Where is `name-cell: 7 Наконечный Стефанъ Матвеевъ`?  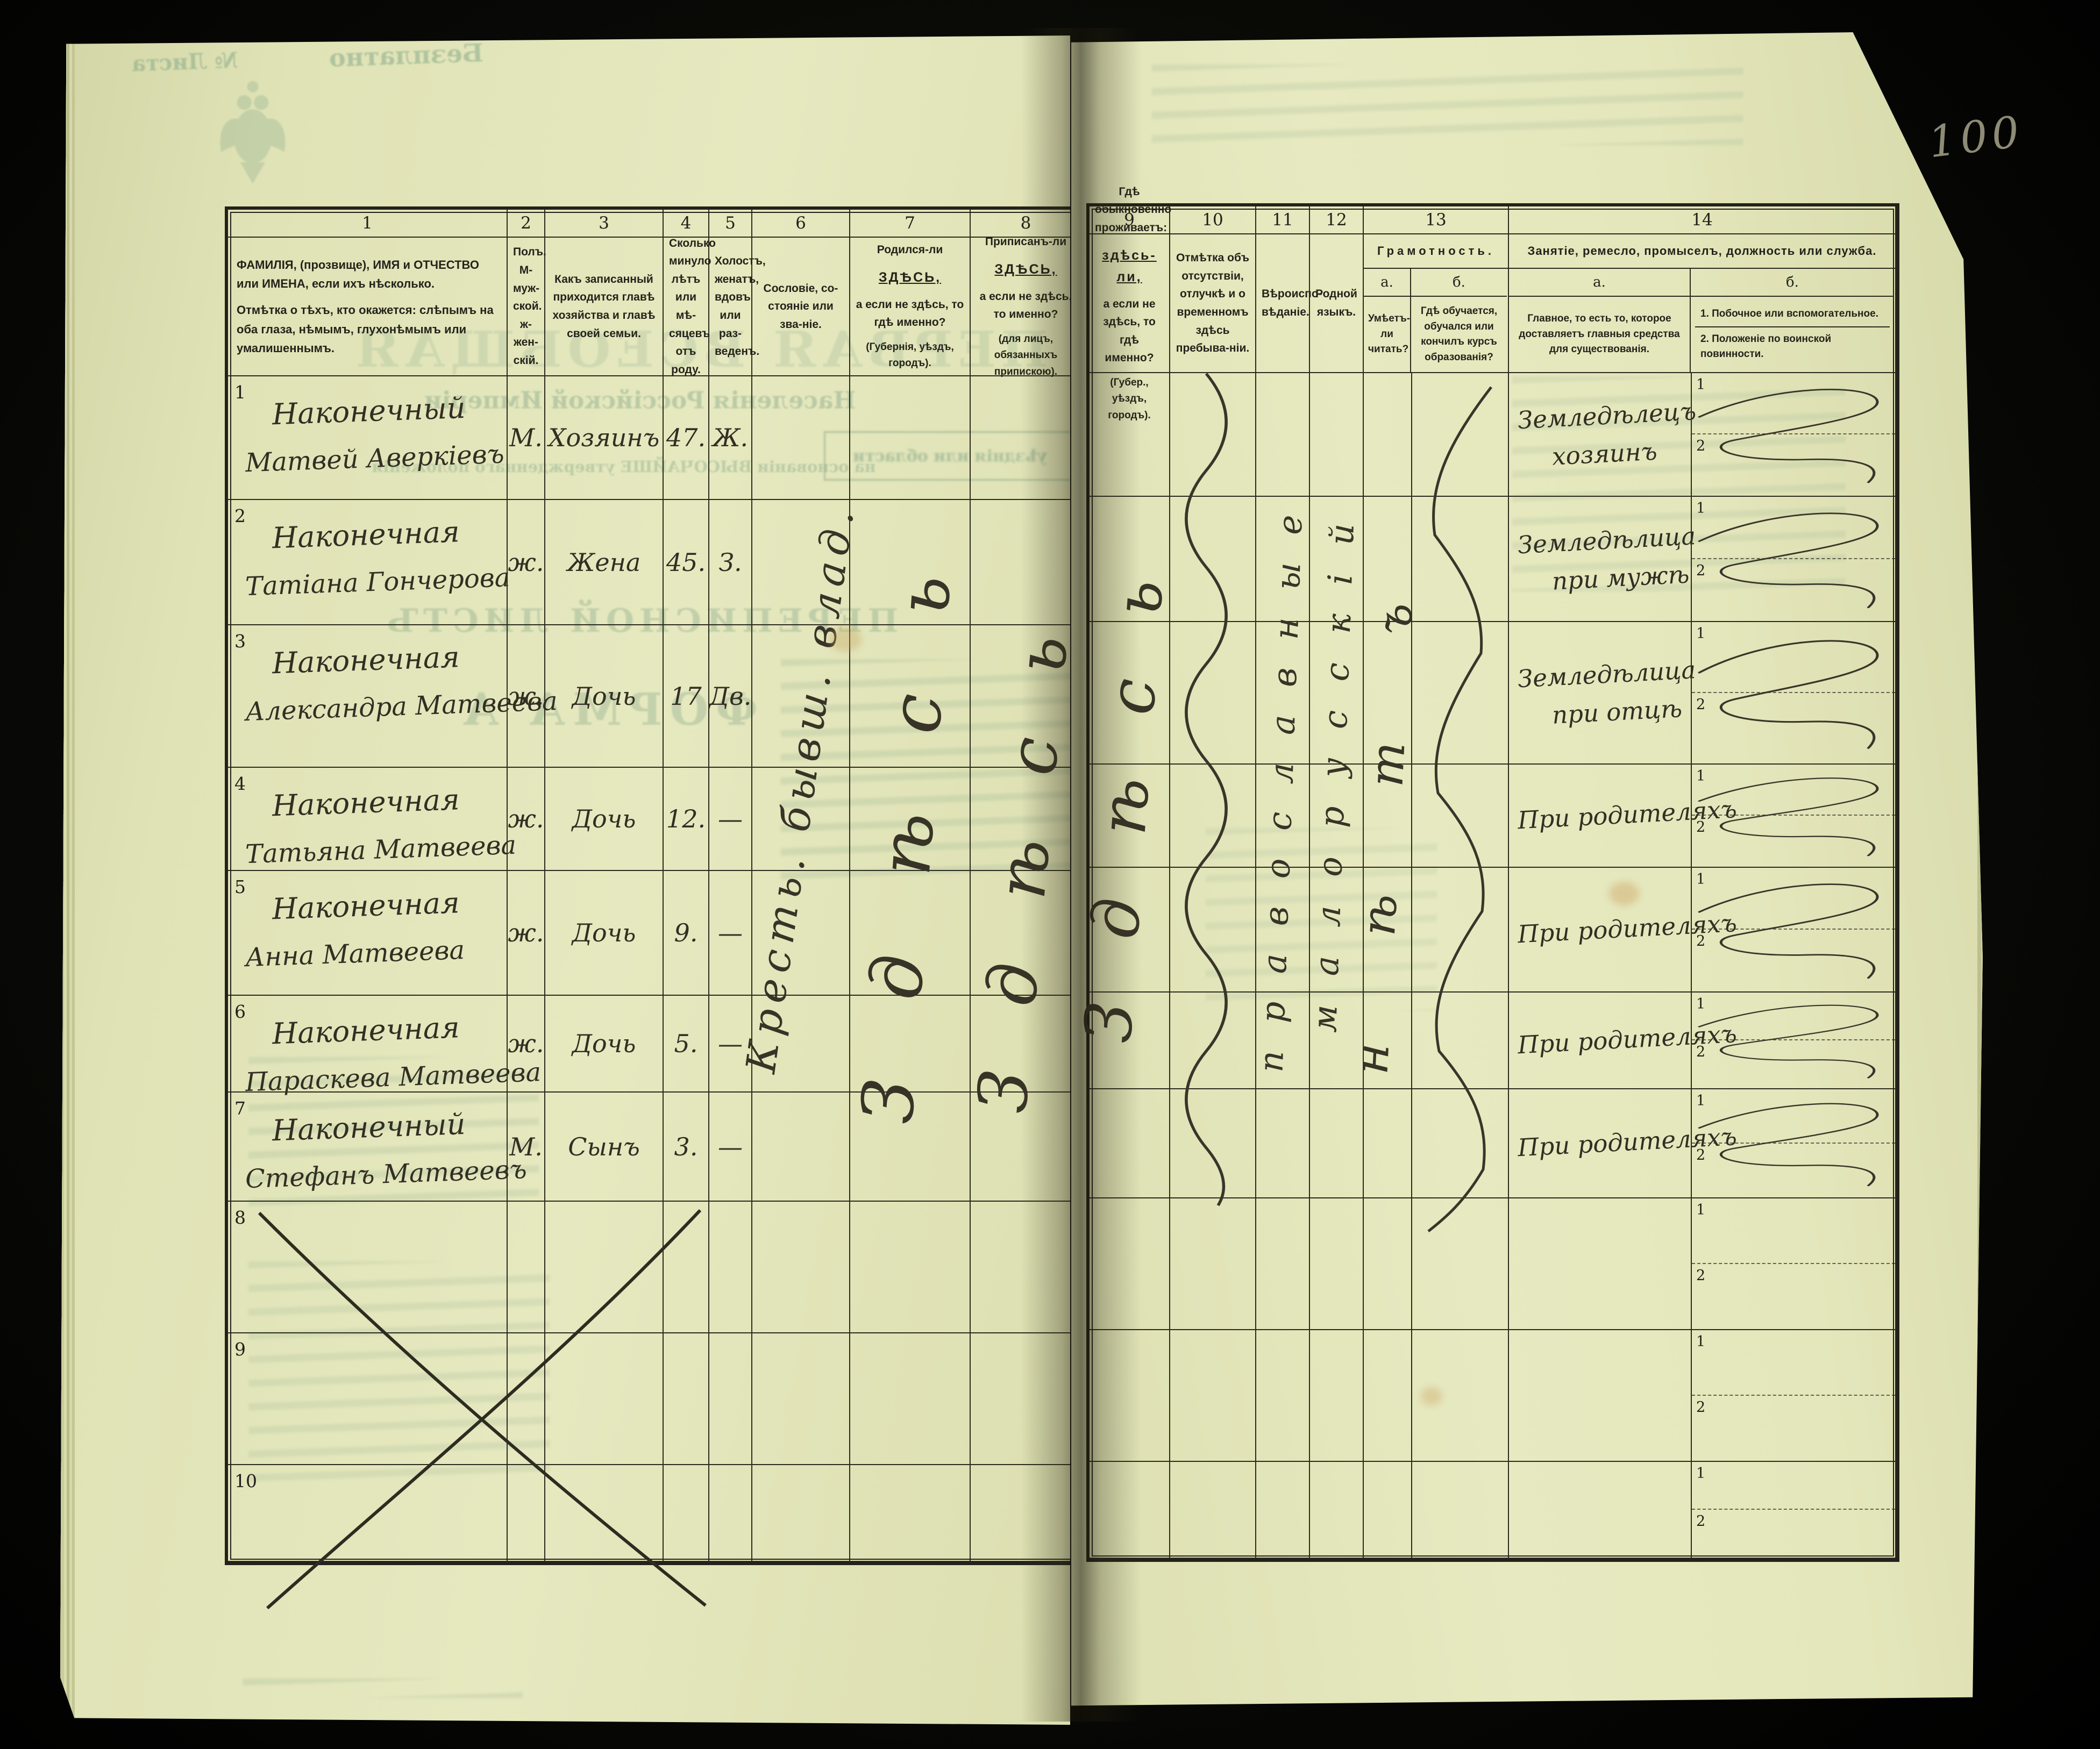
name-cell: 7 Наконечный Стефанъ Матвеевъ is located at coordinates (377, 1147).